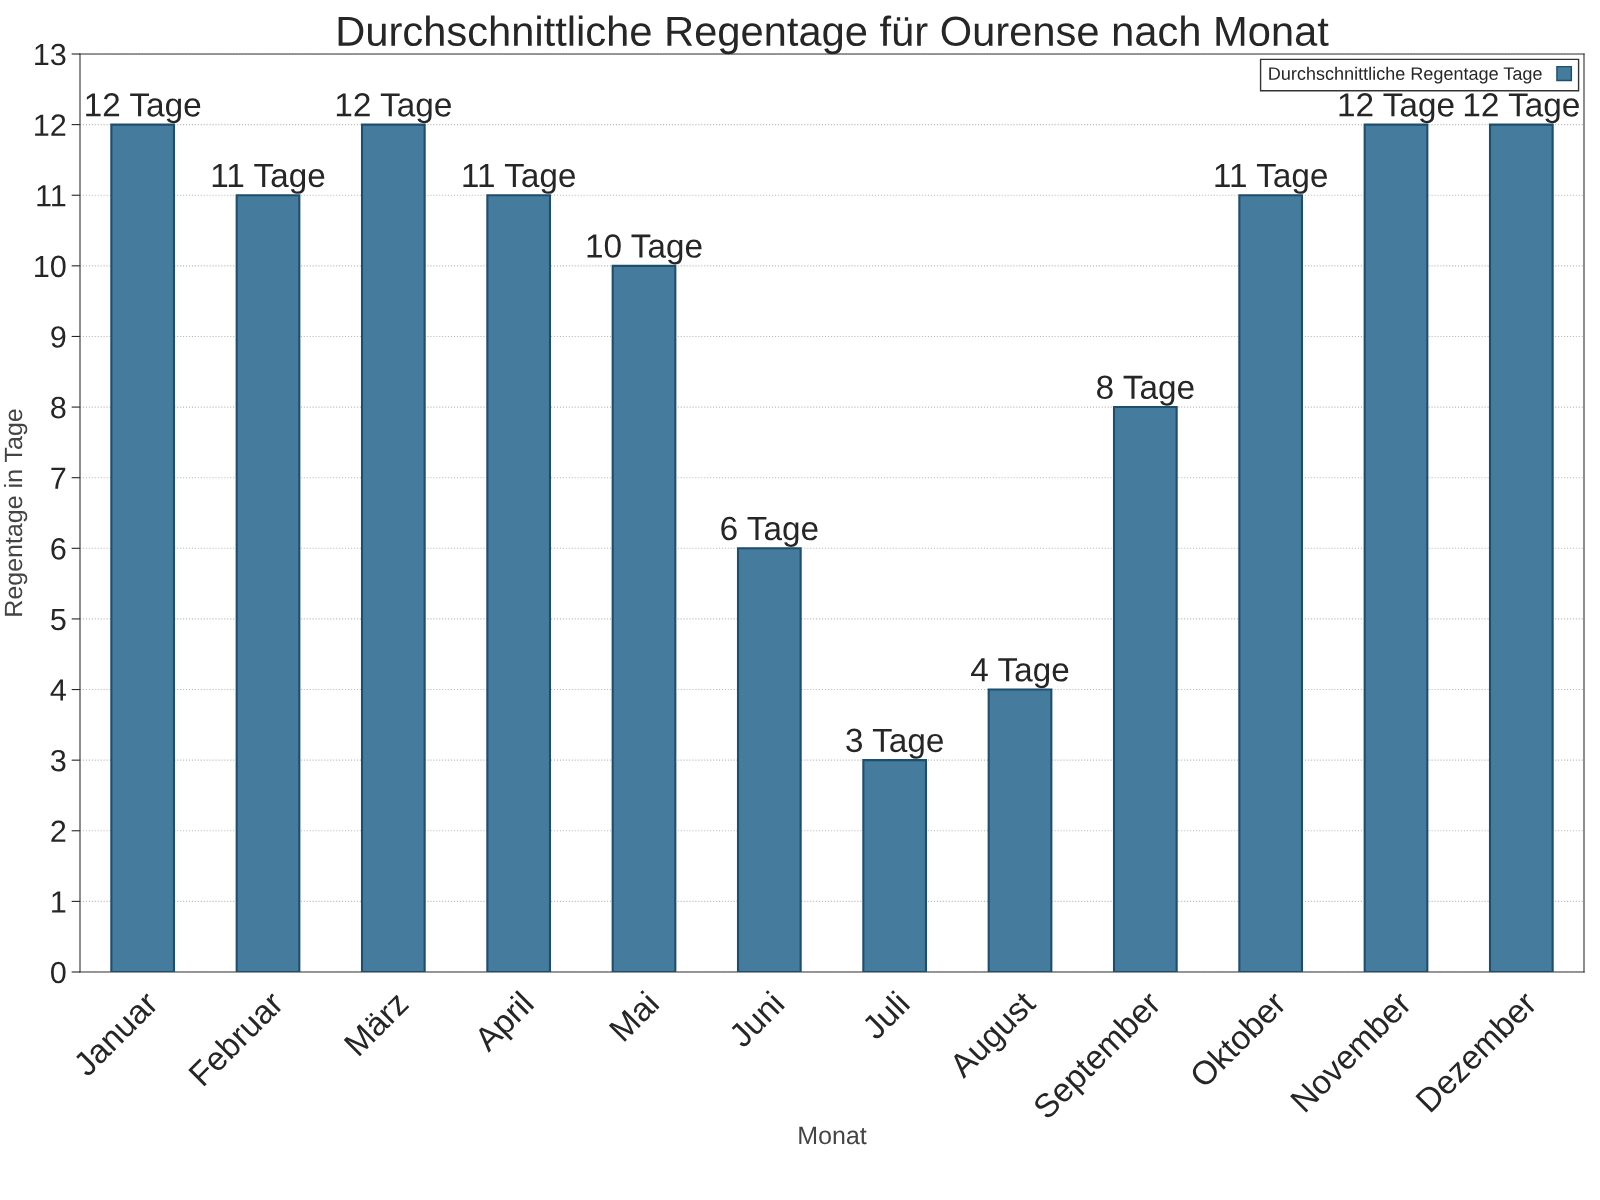  I want to click on y-tick-label: 9, so click(58, 337).